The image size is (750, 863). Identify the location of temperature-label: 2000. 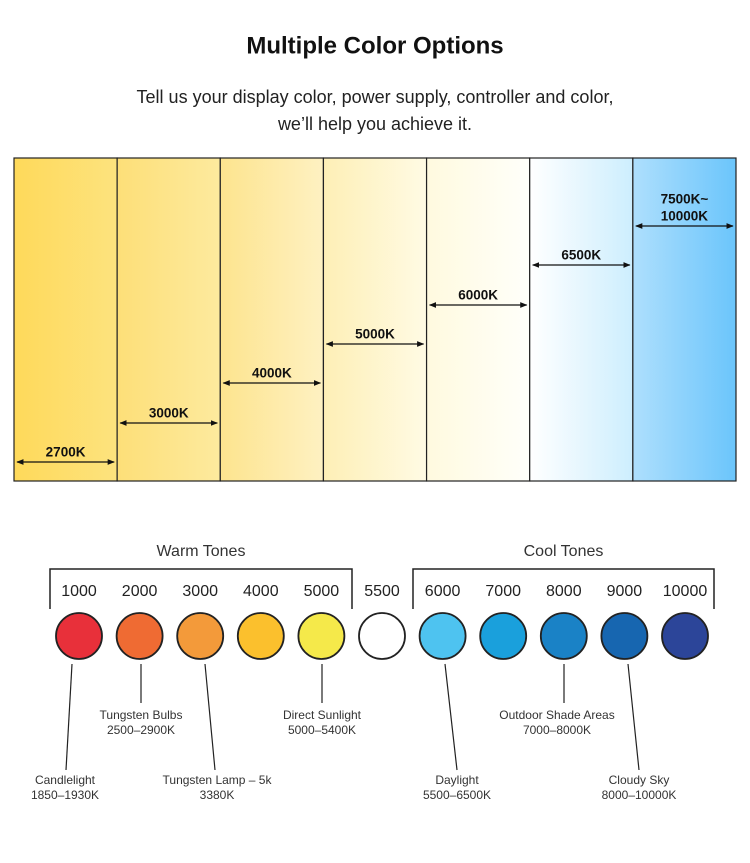
(140, 591).